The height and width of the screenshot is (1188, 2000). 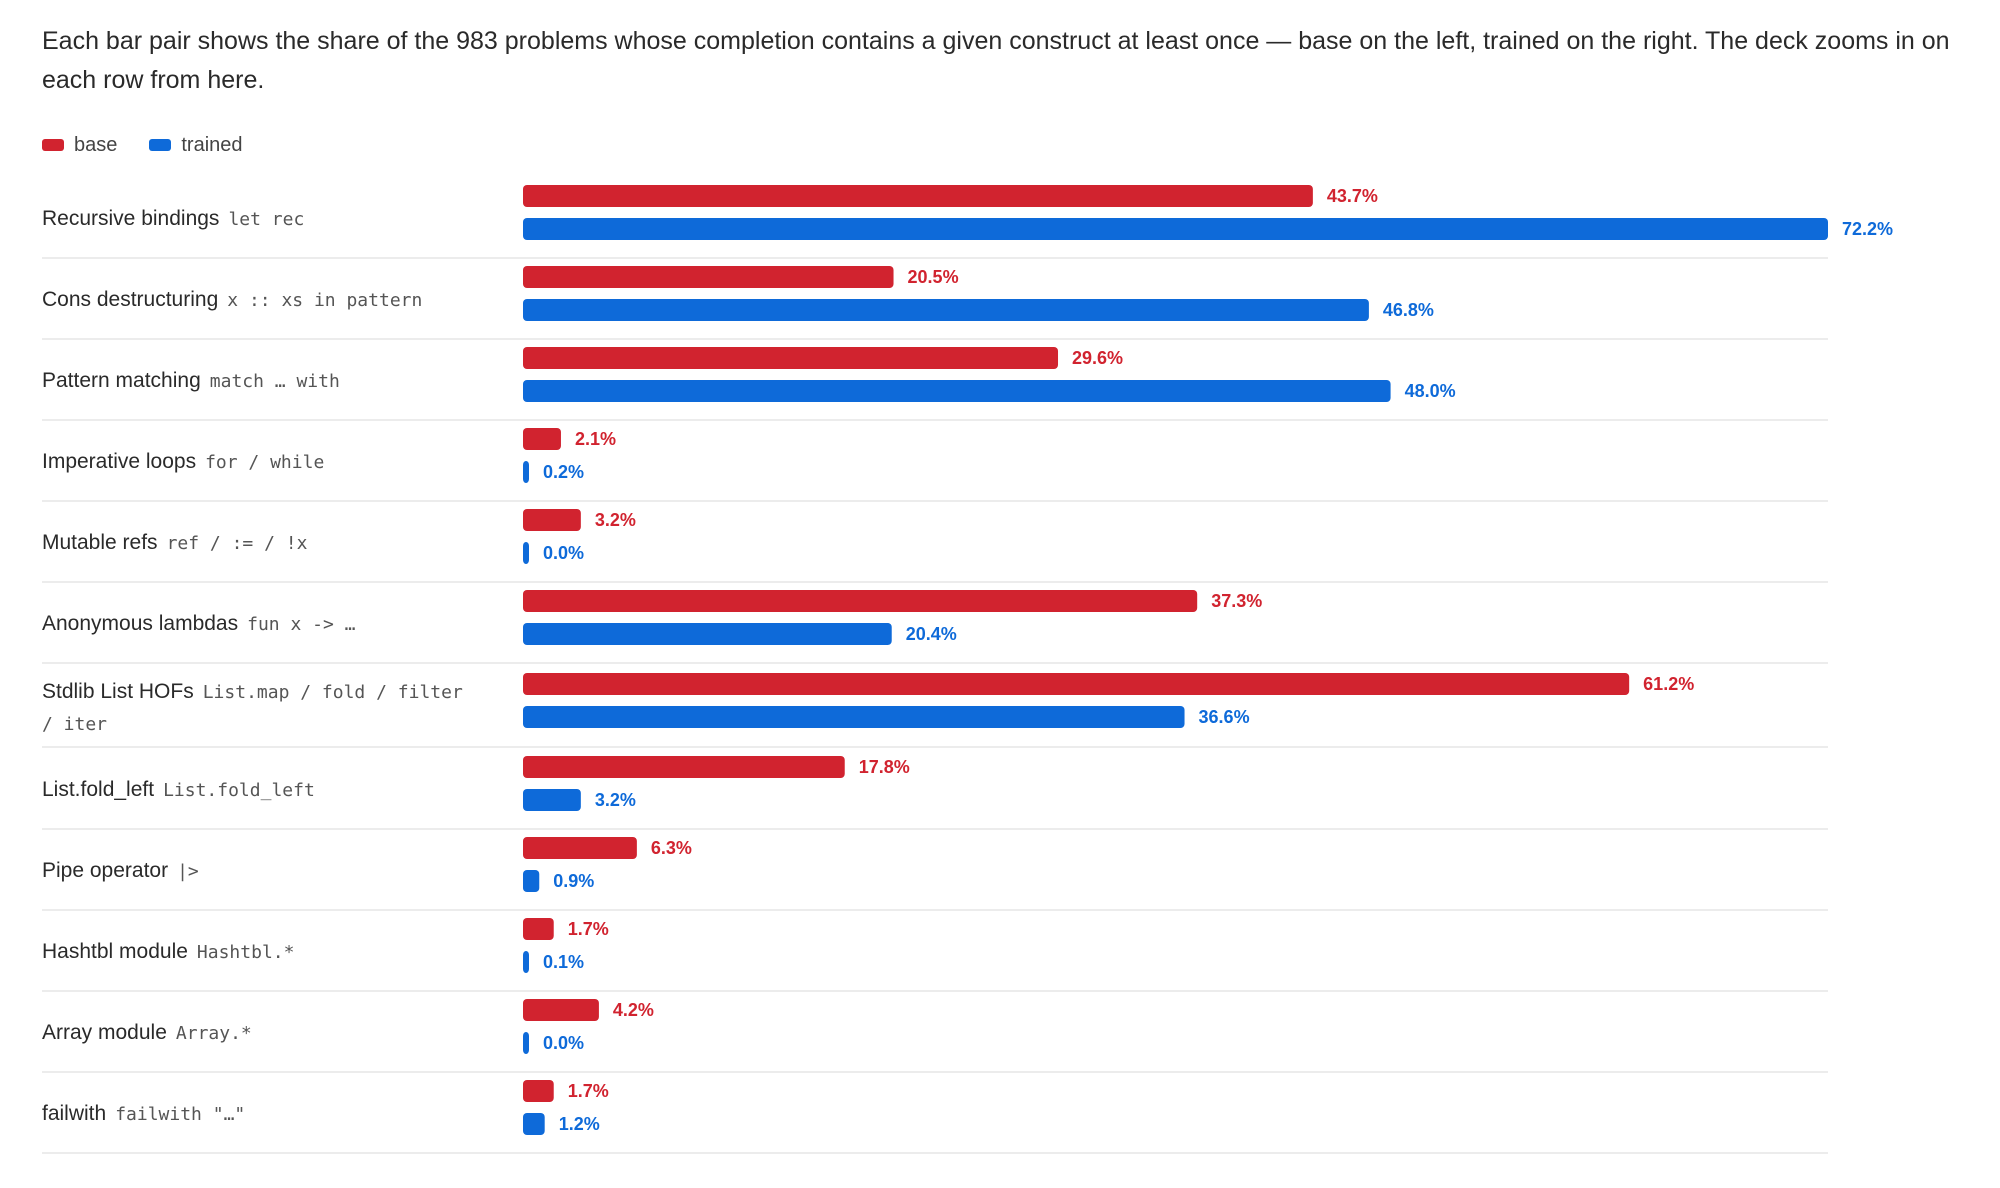 I want to click on legend-swatch-trained, so click(x=160, y=145).